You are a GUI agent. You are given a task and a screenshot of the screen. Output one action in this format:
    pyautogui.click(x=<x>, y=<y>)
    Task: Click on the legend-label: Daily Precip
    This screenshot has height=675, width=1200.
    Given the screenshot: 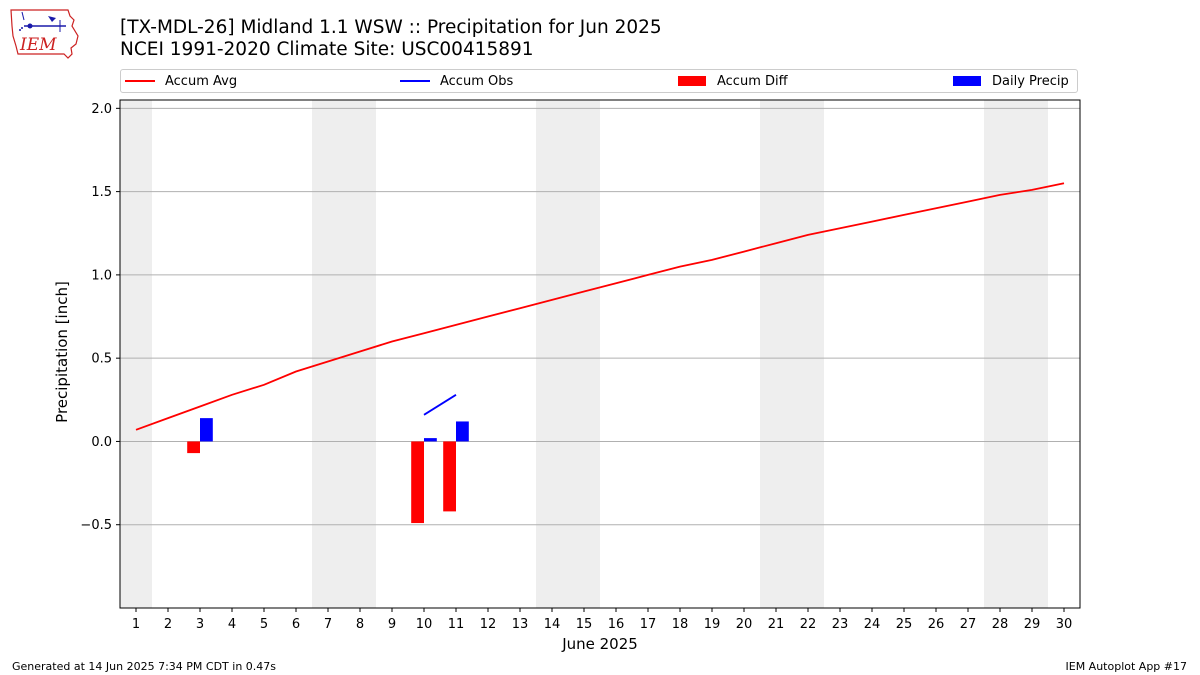 What is the action you would take?
    pyautogui.click(x=1030, y=81)
    